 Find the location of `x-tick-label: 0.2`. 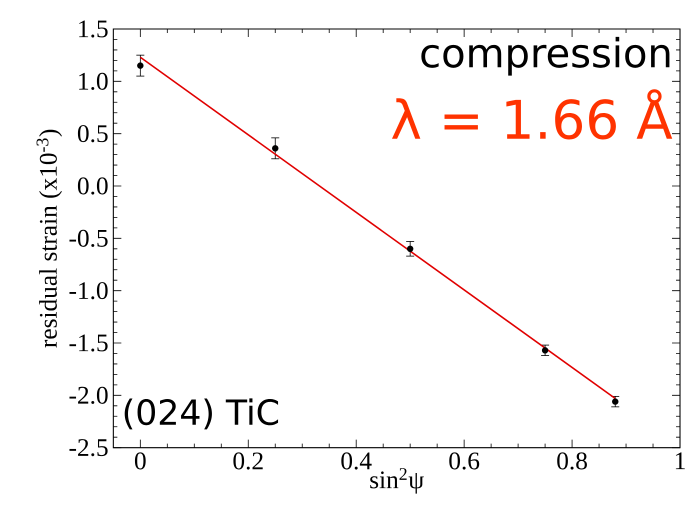

x-tick-label: 0.2 is located at coordinates (248, 461).